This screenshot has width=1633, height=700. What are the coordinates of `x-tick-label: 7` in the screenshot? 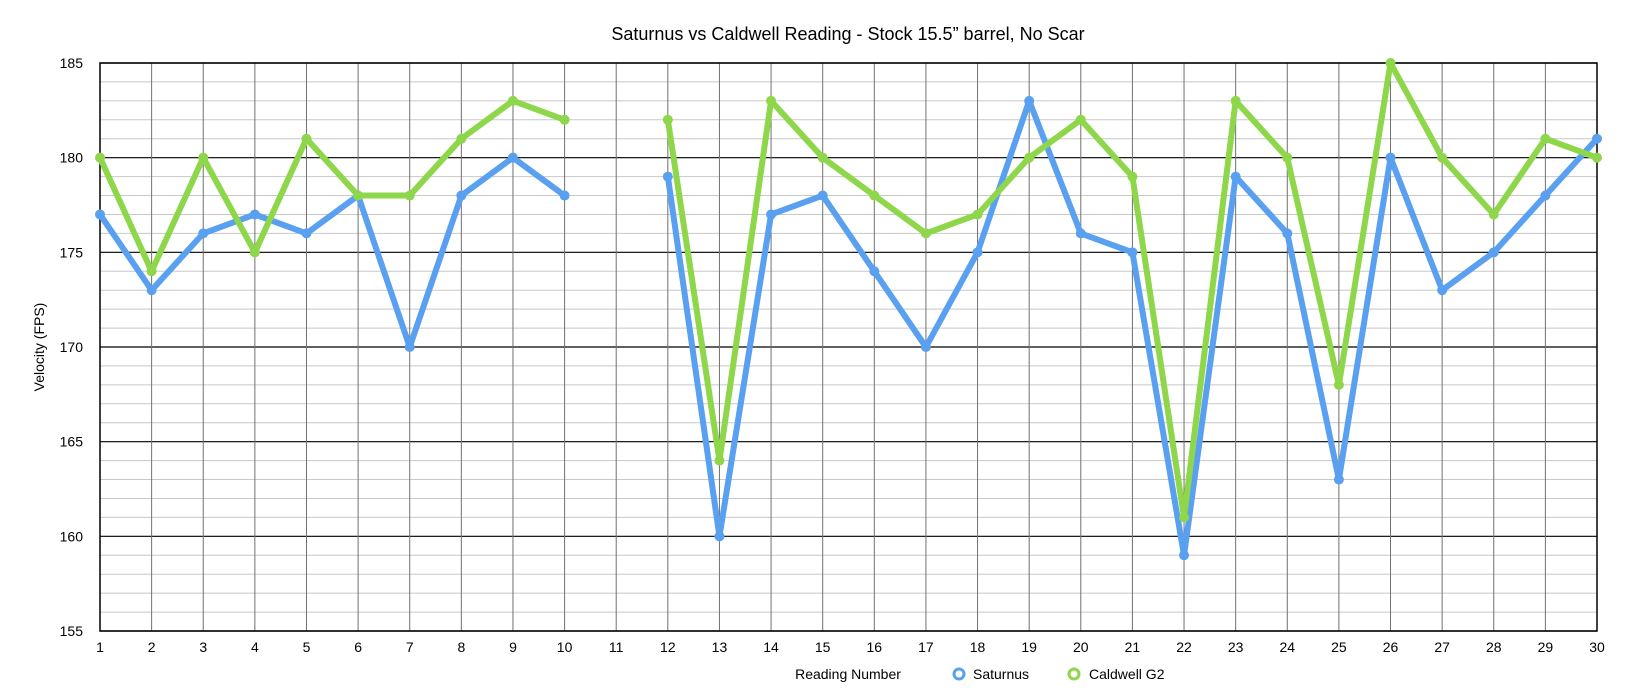 It's located at (410, 647).